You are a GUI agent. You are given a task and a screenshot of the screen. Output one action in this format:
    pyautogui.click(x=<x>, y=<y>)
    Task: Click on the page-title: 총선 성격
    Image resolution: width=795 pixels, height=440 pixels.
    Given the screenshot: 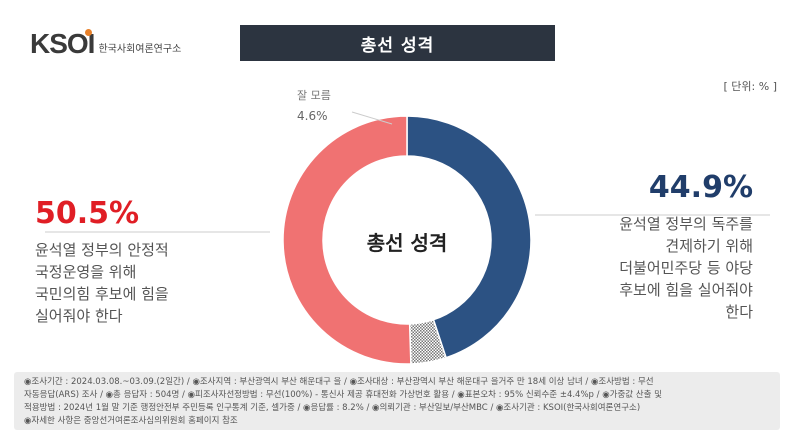 What is the action you would take?
    pyautogui.click(x=397, y=43)
    